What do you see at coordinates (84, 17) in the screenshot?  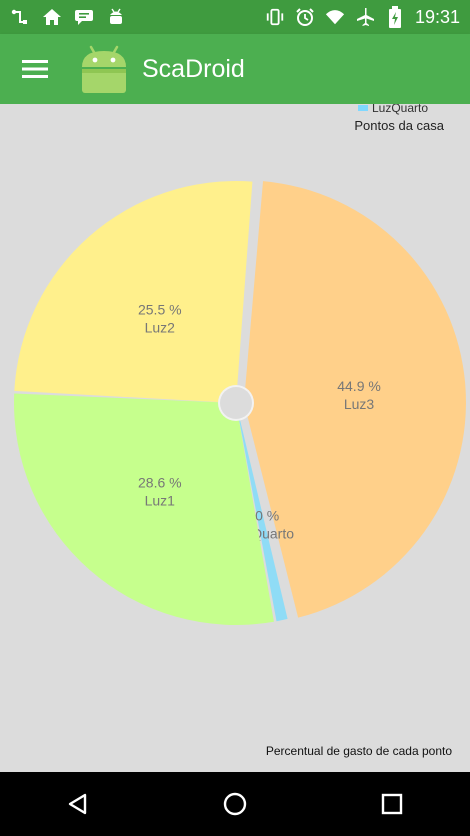 I see `chat-icon` at bounding box center [84, 17].